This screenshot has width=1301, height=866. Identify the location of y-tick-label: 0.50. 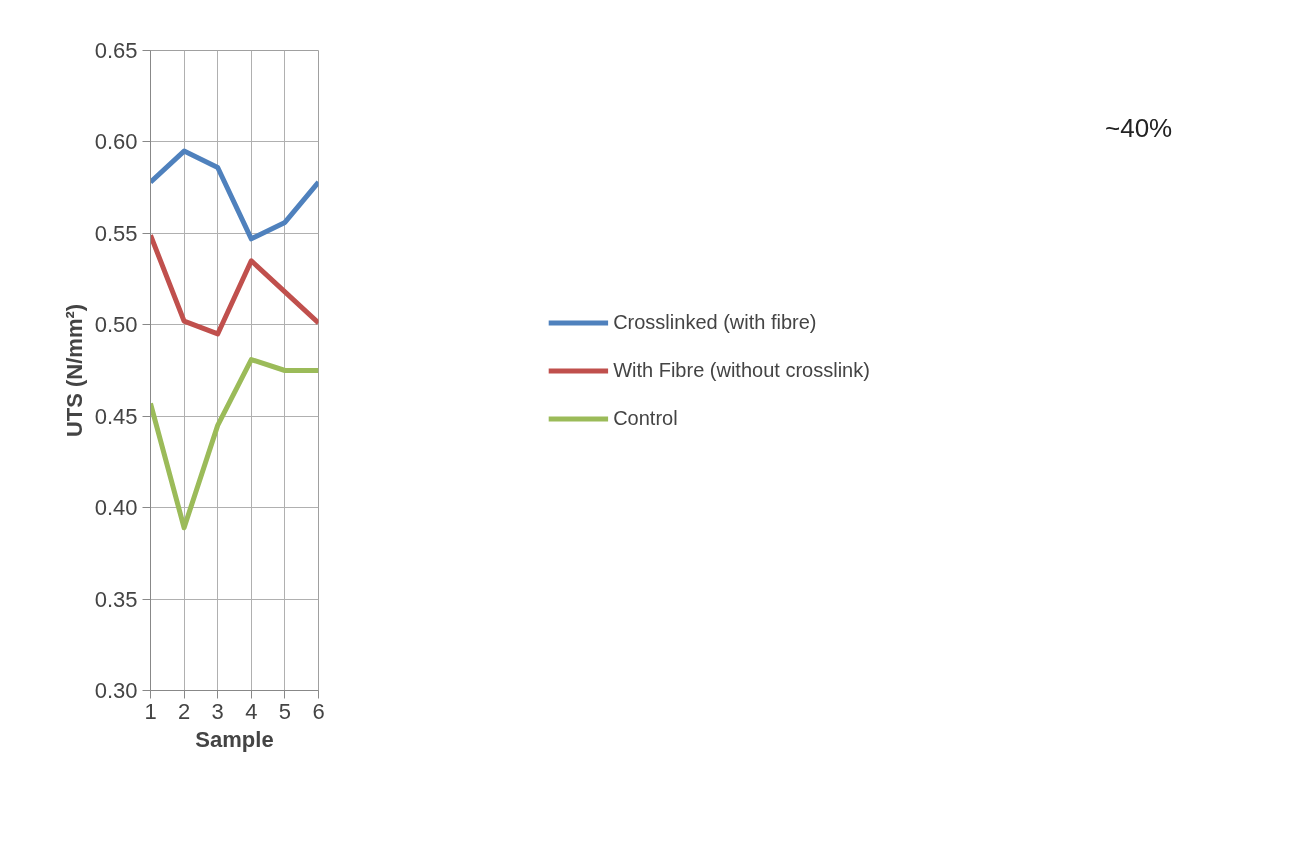
(116, 325).